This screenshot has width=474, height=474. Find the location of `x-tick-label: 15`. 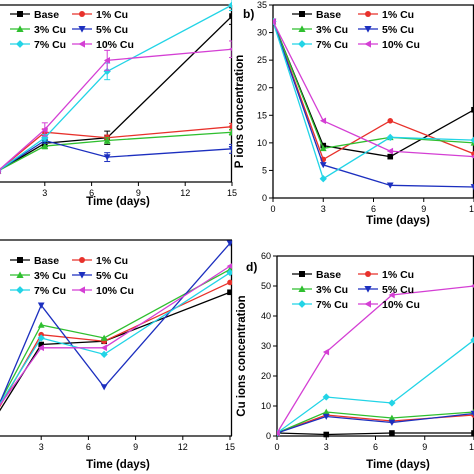

x-tick-label: 15 is located at coordinates (230, 447).